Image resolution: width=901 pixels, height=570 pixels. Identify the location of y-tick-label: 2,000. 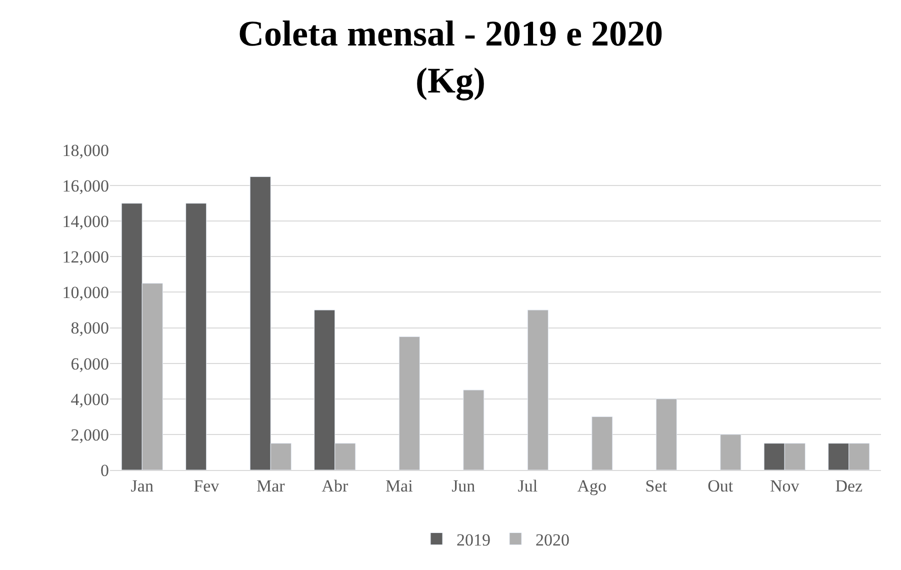
(89, 434).